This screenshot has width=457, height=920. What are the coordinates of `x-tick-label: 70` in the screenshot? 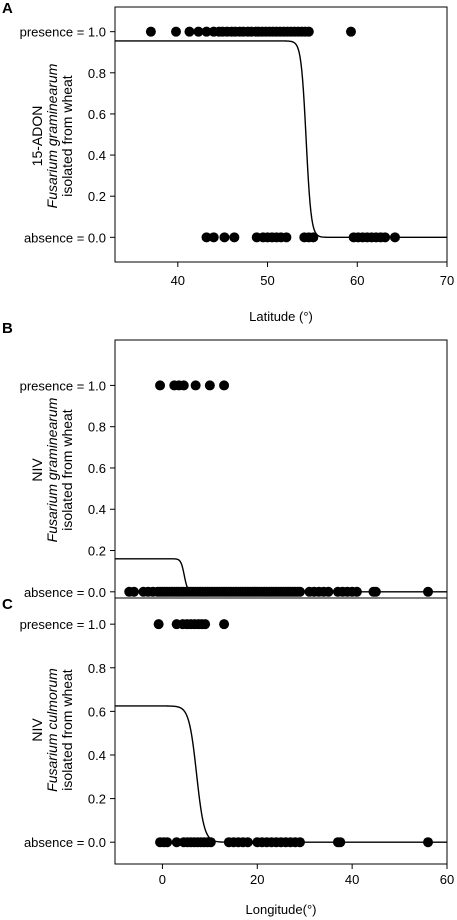 It's located at (447, 280).